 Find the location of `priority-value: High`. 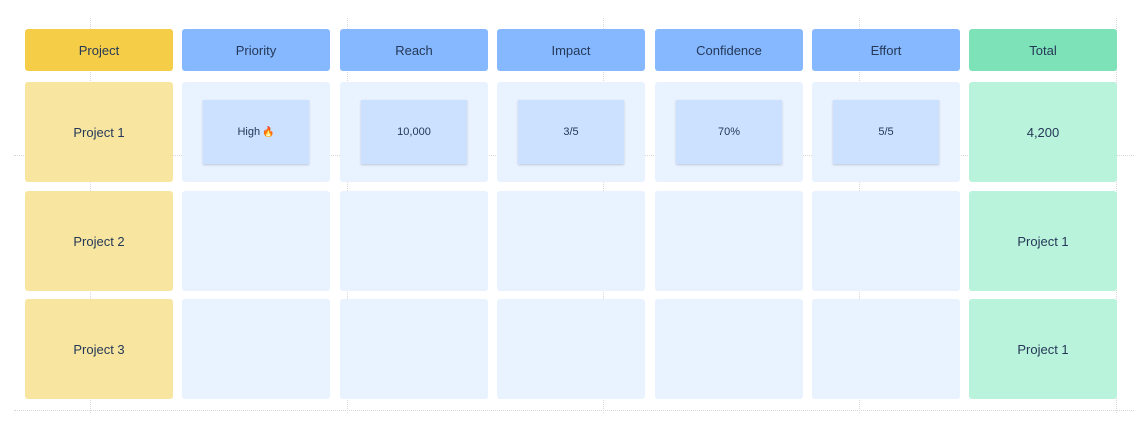

priority-value: High is located at coordinates (249, 132).